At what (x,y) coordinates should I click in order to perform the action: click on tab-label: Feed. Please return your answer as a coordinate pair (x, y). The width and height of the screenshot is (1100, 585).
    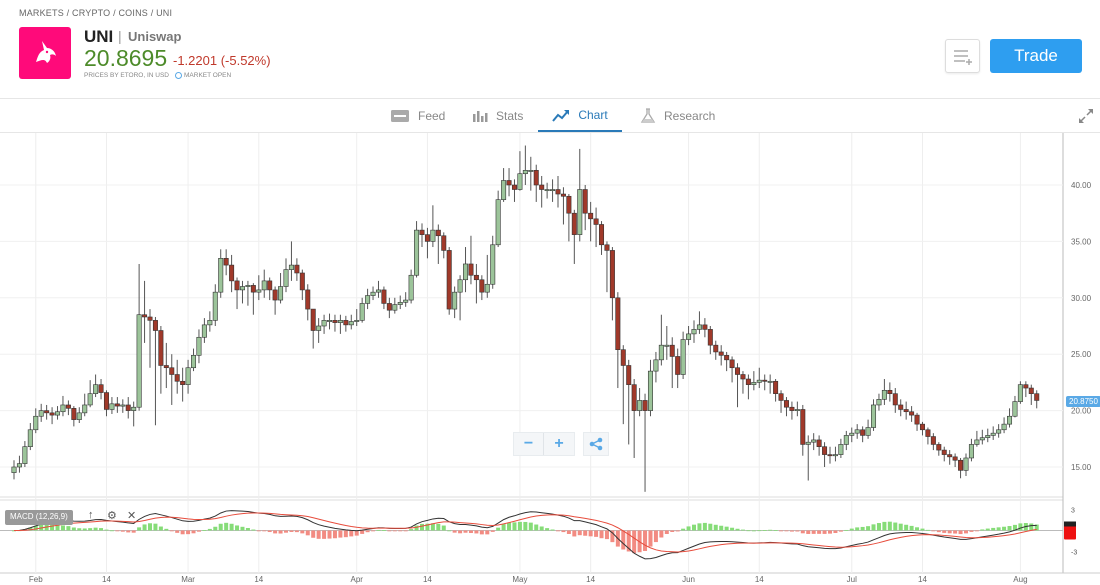
    Looking at the image, I should click on (432, 115).